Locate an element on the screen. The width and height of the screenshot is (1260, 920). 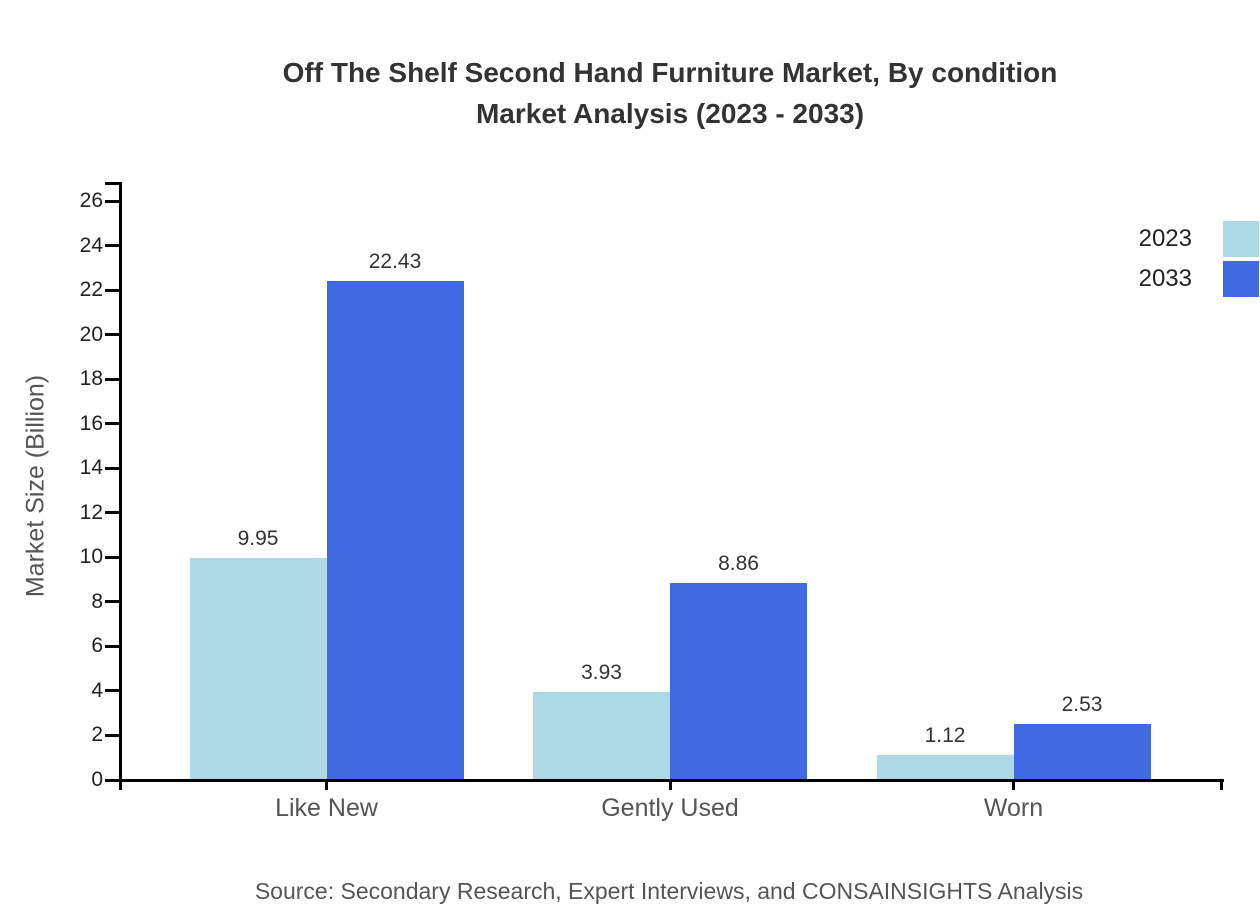
y-tick-label: 6 is located at coordinates (97, 646).